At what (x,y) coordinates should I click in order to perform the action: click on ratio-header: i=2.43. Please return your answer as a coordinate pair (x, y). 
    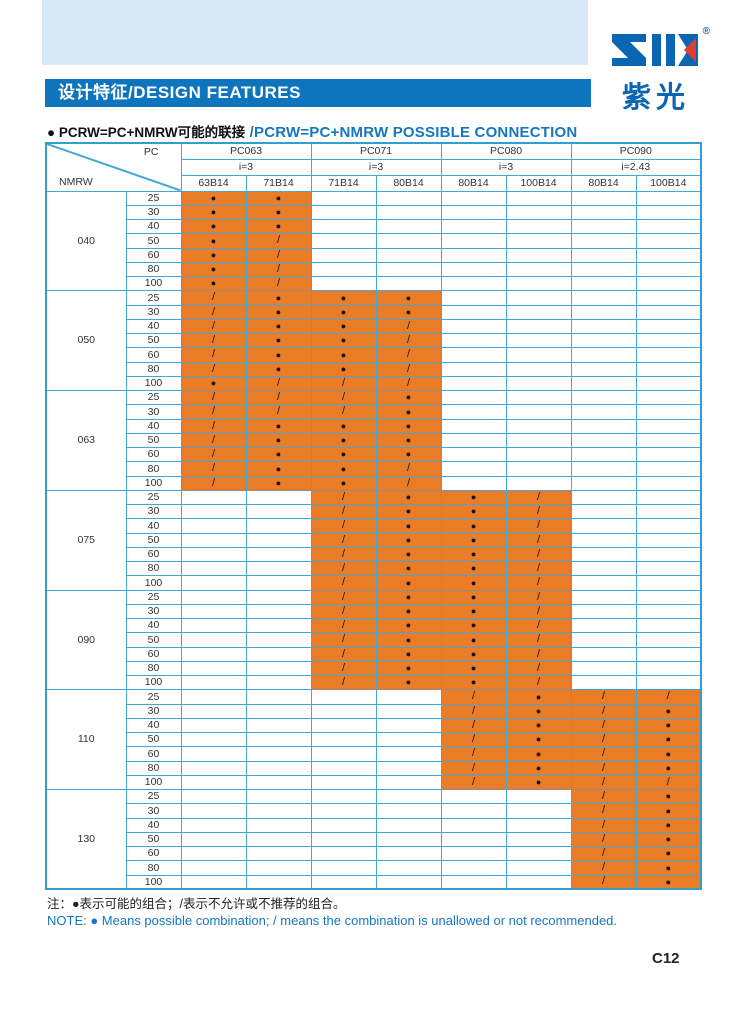
    Looking at the image, I should click on (636, 167).